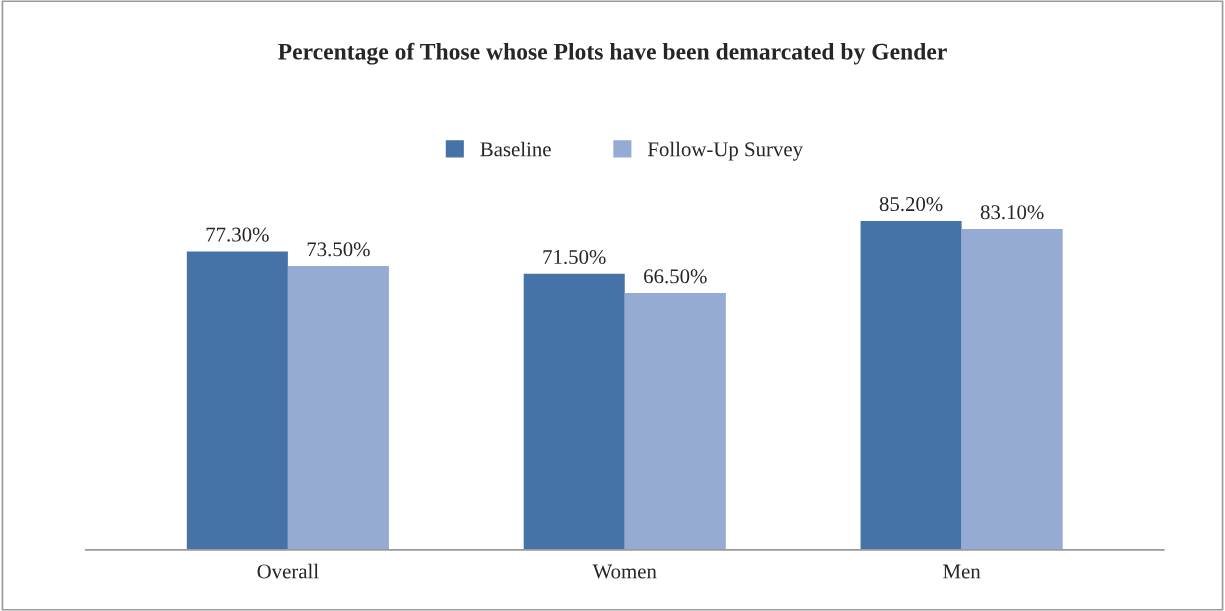 The width and height of the screenshot is (1225, 611). What do you see at coordinates (515, 149) in the screenshot?
I see `legend-label: Baseline` at bounding box center [515, 149].